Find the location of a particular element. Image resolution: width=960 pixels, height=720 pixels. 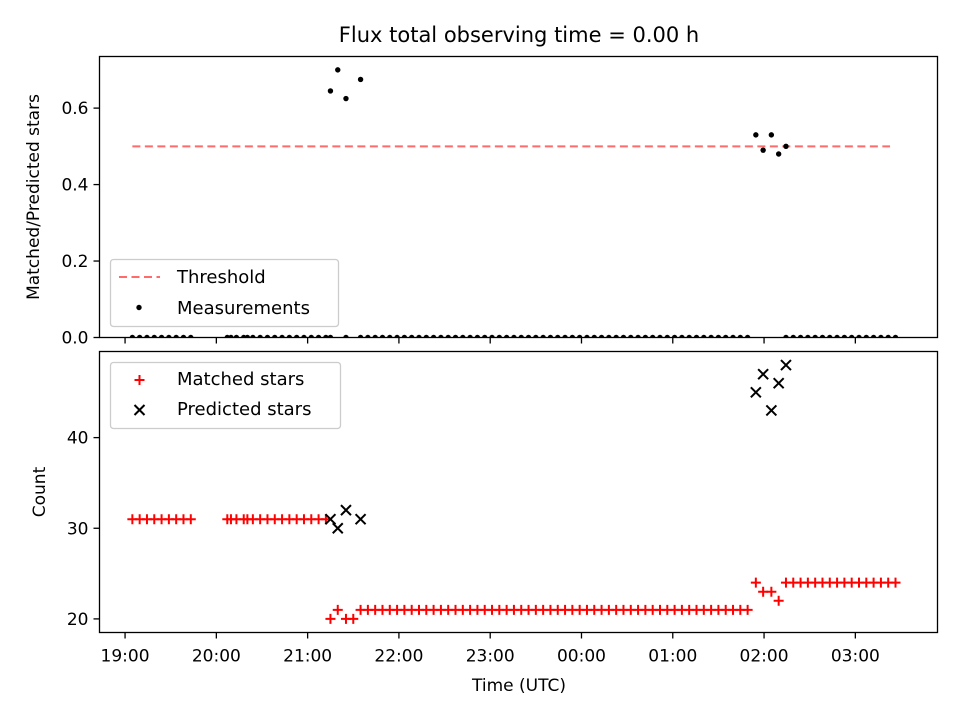

bottom-x-tick-label: 23:00 is located at coordinates (490, 657).